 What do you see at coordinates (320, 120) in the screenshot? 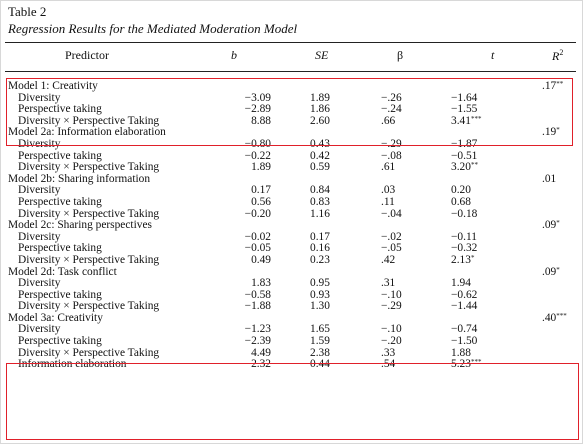
I see `se-cell: 2.60` at bounding box center [320, 120].